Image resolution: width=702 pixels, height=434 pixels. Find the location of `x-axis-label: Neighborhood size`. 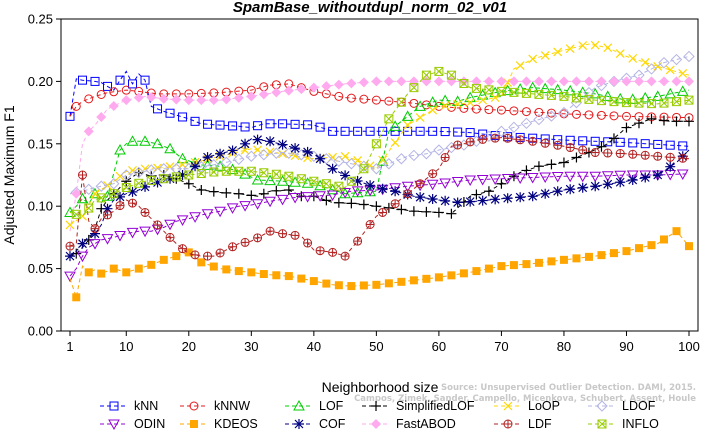

x-axis-label: Neighborhood size is located at coordinates (380, 387).